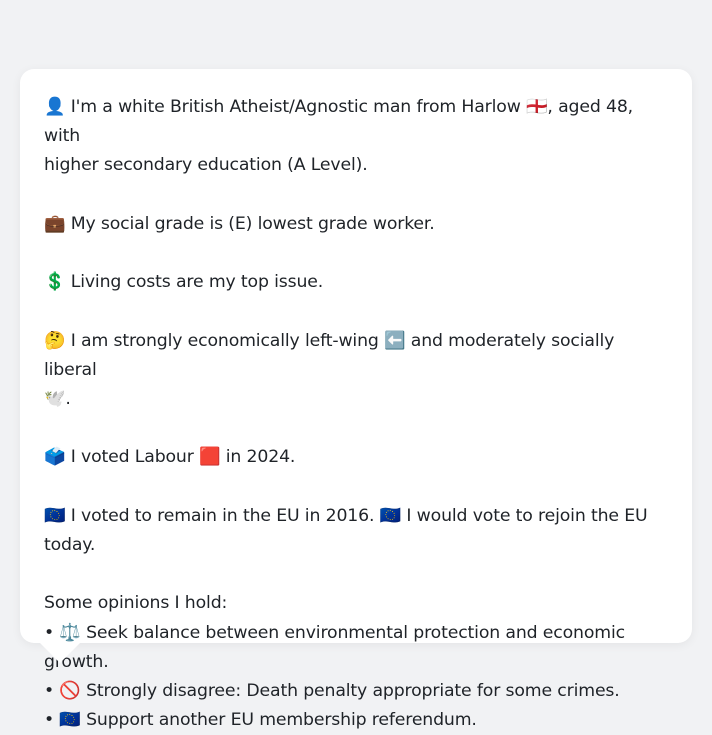  What do you see at coordinates (136, 603) in the screenshot?
I see `opinions-heading: Some opinions I hold:` at bounding box center [136, 603].